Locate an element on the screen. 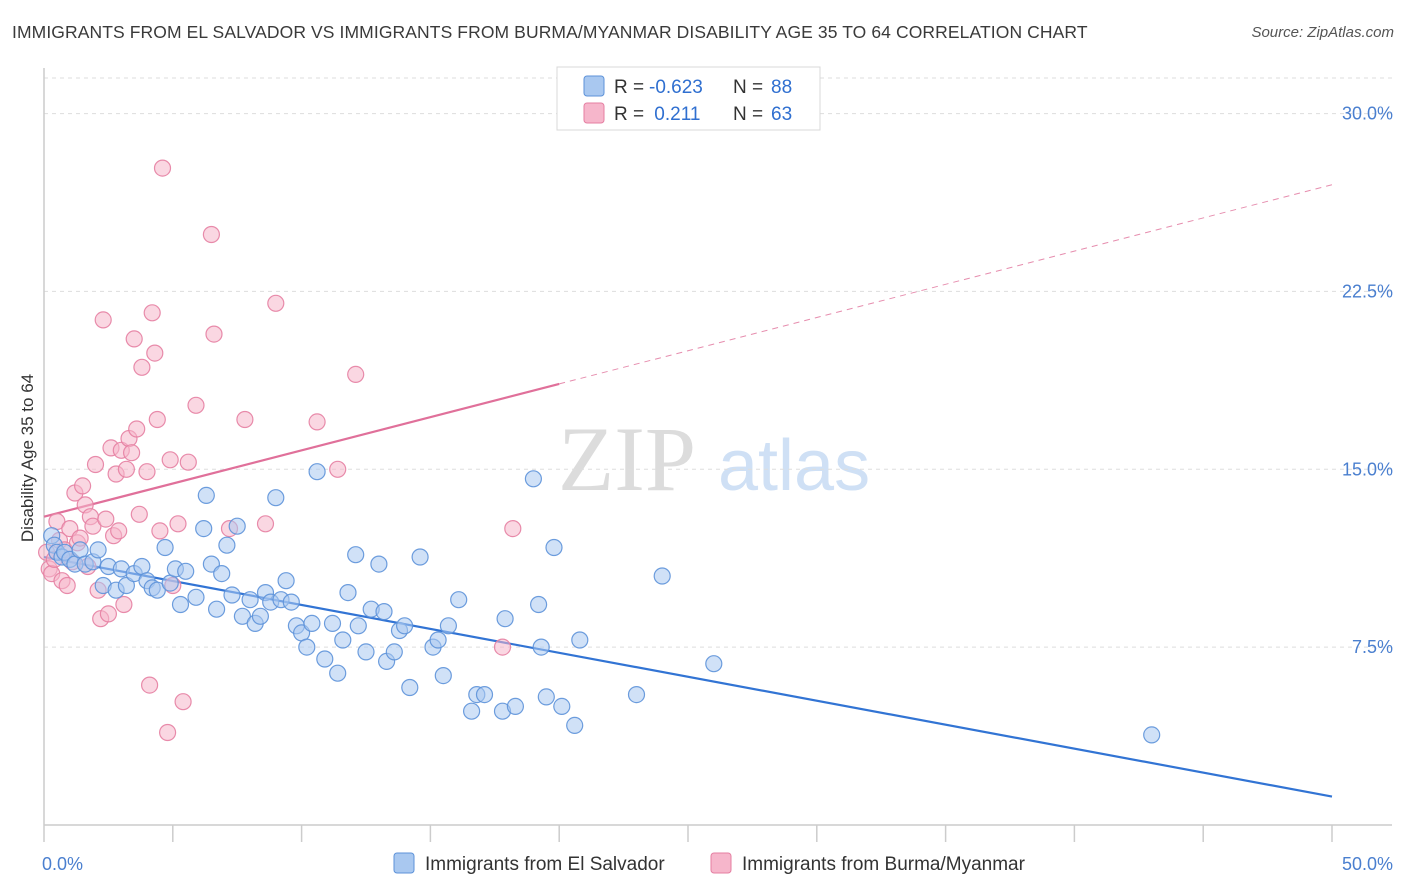  correlation-legend: R = -0.623 N = 88 R = 0.211 N = 63 is located at coordinates (688, 98).